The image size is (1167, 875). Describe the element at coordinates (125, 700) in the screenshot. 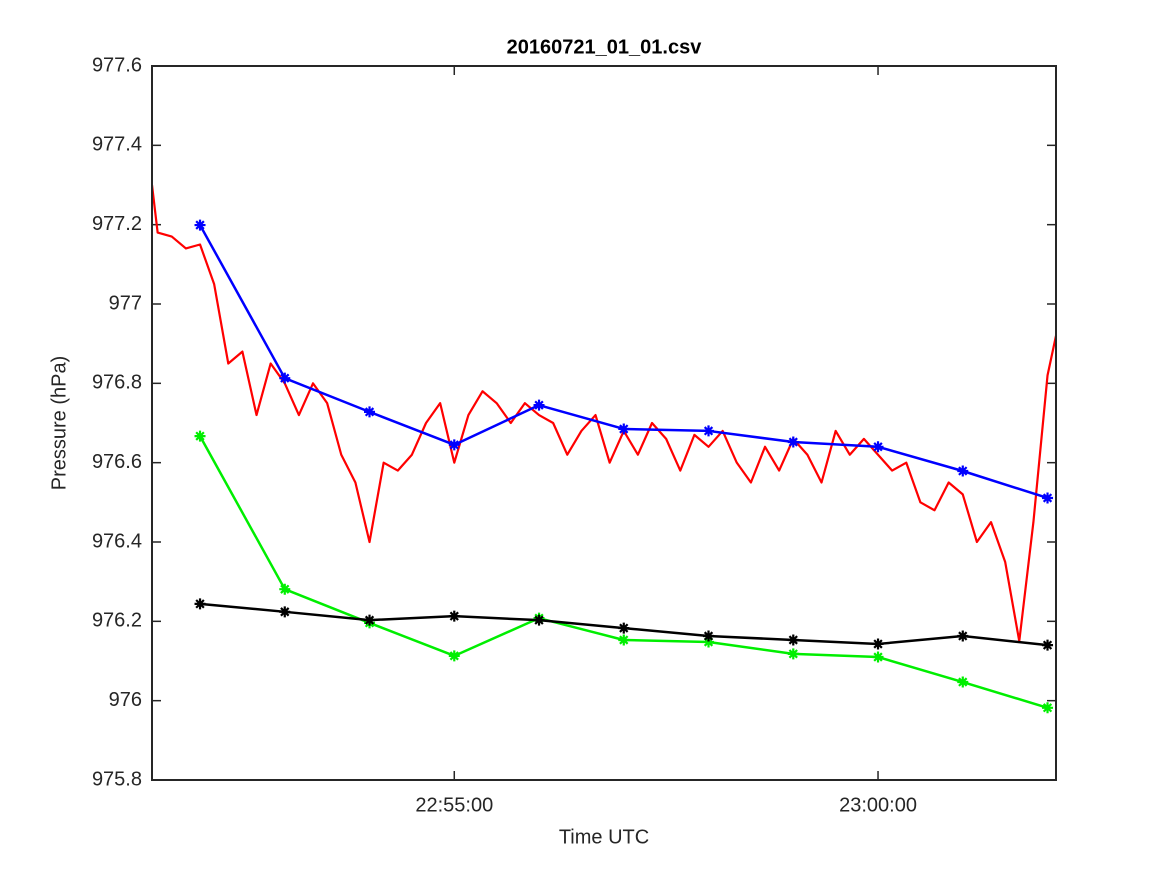

I see `y-tick-label: 976` at that location.